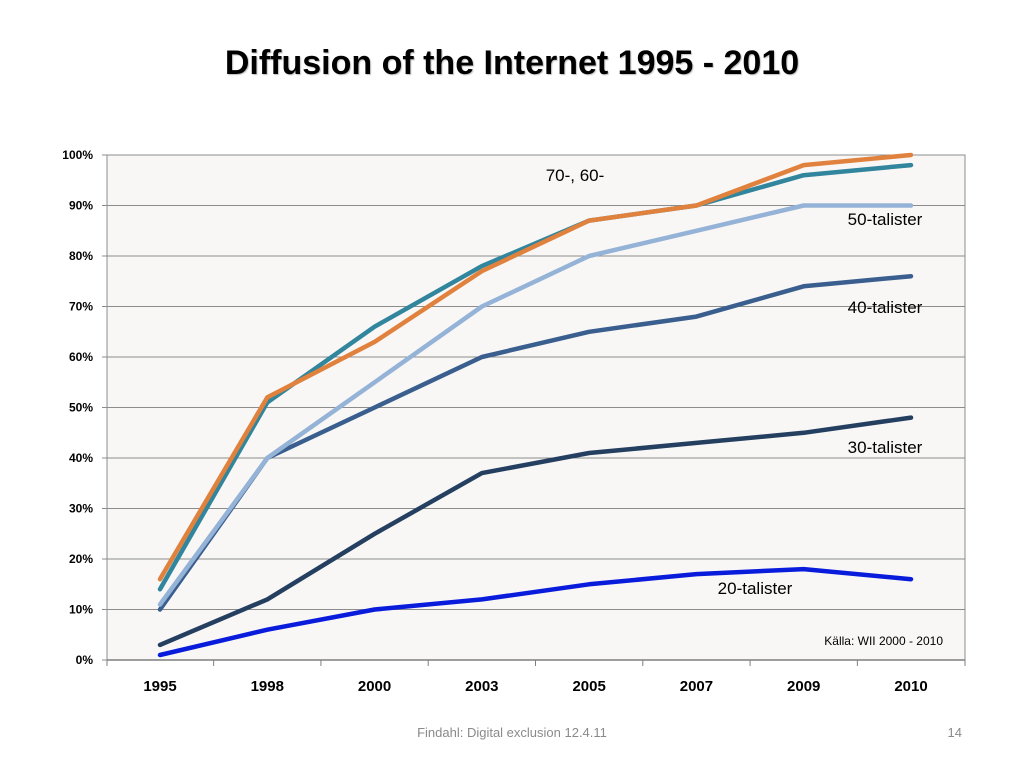 This screenshot has width=1024, height=768. What do you see at coordinates (77, 155) in the screenshot?
I see `y-tick-label: 100%` at bounding box center [77, 155].